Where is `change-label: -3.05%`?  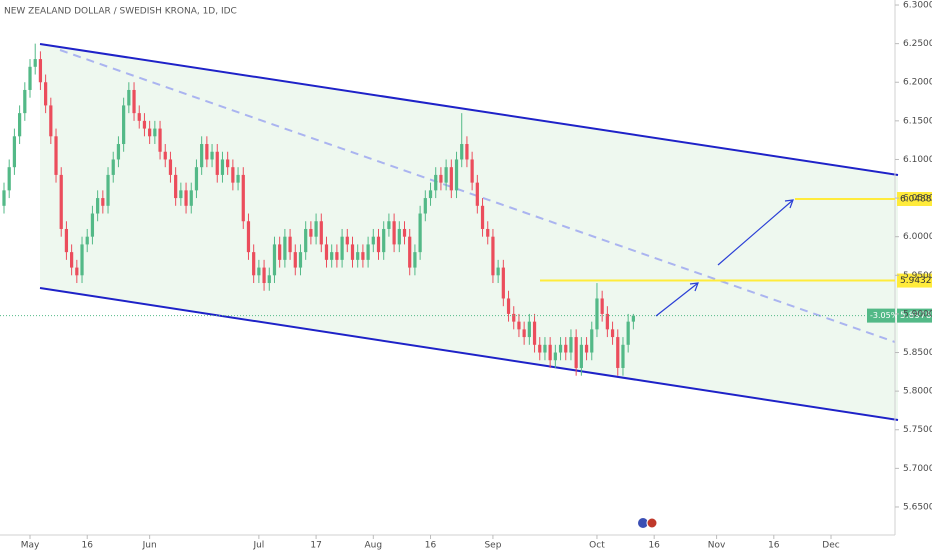
change-label: -3.05% is located at coordinates (884, 315).